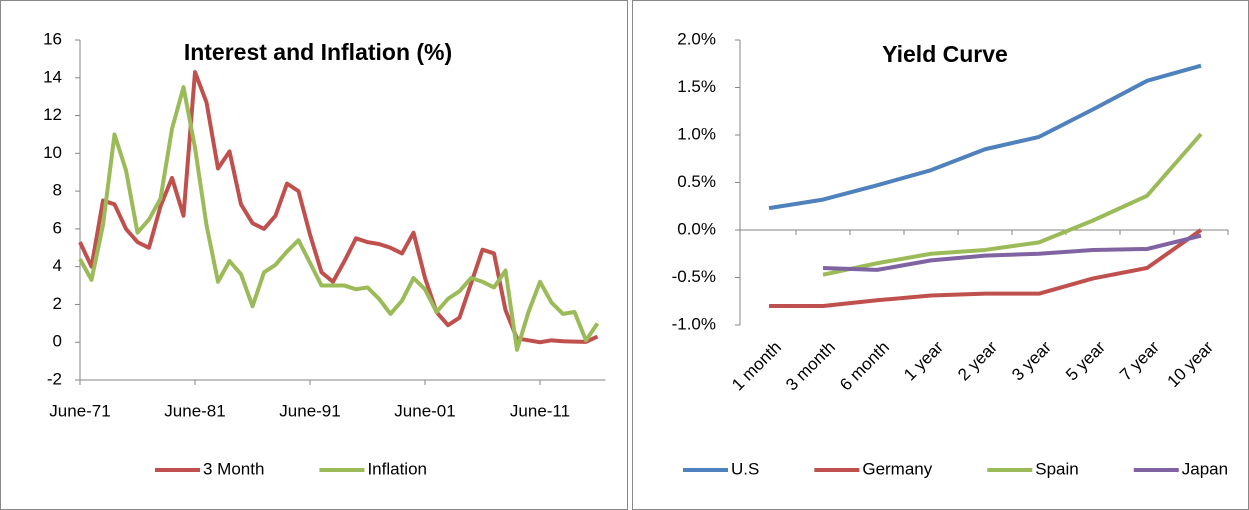 The image size is (1249, 510). Describe the element at coordinates (694, 276) in the screenshot. I see `y-tick-label: -0.5%` at that location.